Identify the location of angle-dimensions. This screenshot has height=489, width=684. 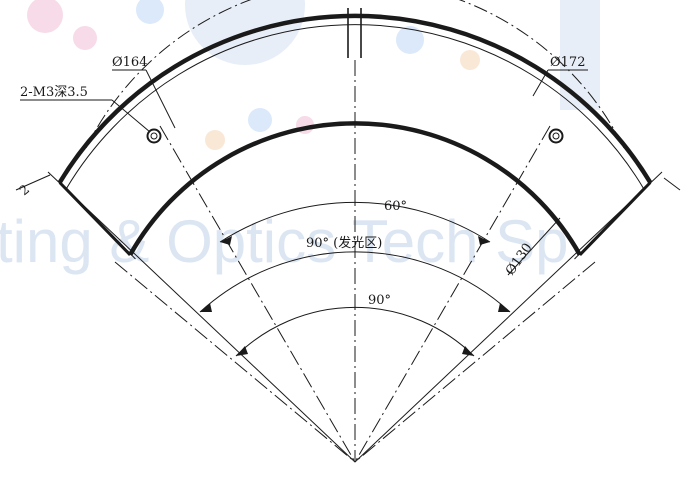
(355, 279).